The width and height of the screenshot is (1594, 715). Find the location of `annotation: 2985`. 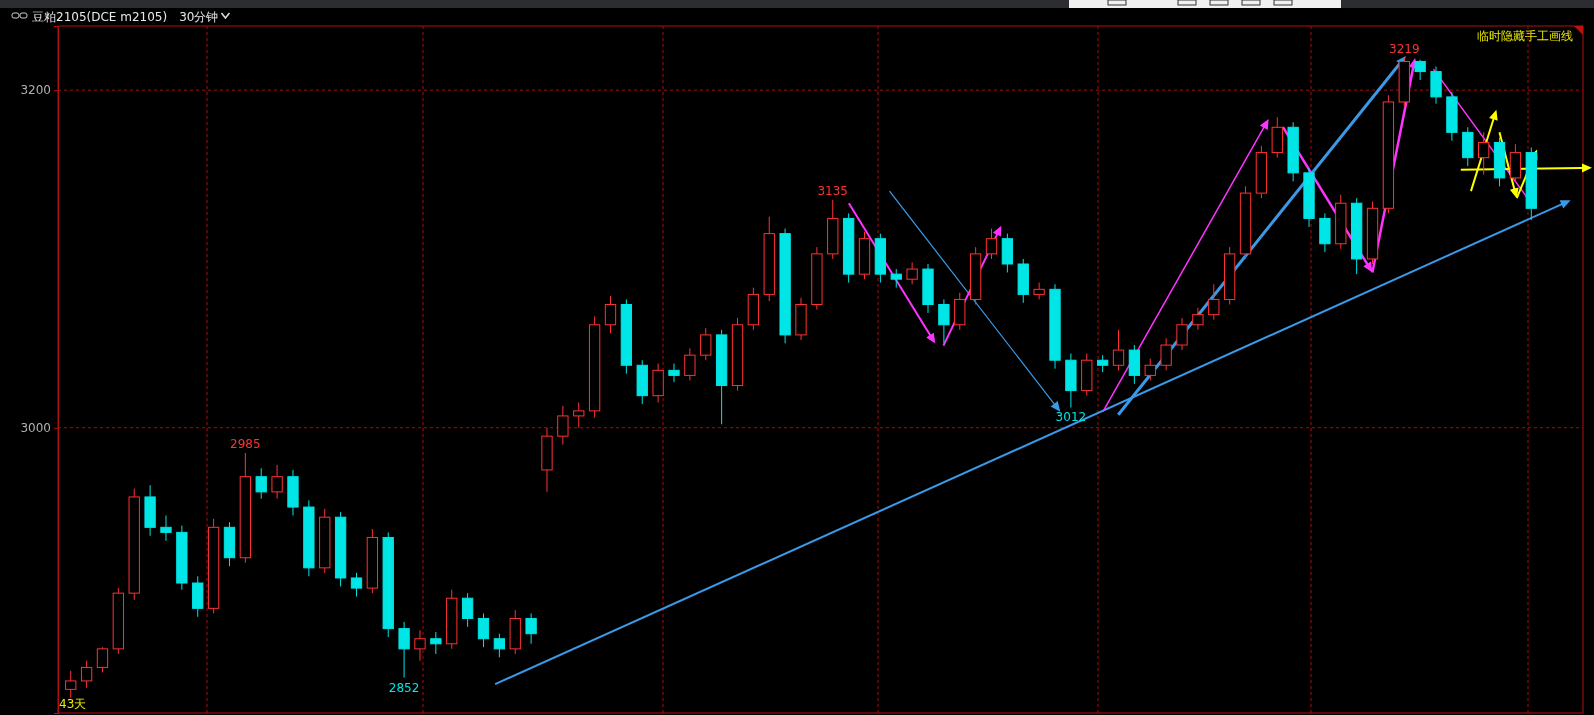

annotation: 2985 is located at coordinates (245, 444).